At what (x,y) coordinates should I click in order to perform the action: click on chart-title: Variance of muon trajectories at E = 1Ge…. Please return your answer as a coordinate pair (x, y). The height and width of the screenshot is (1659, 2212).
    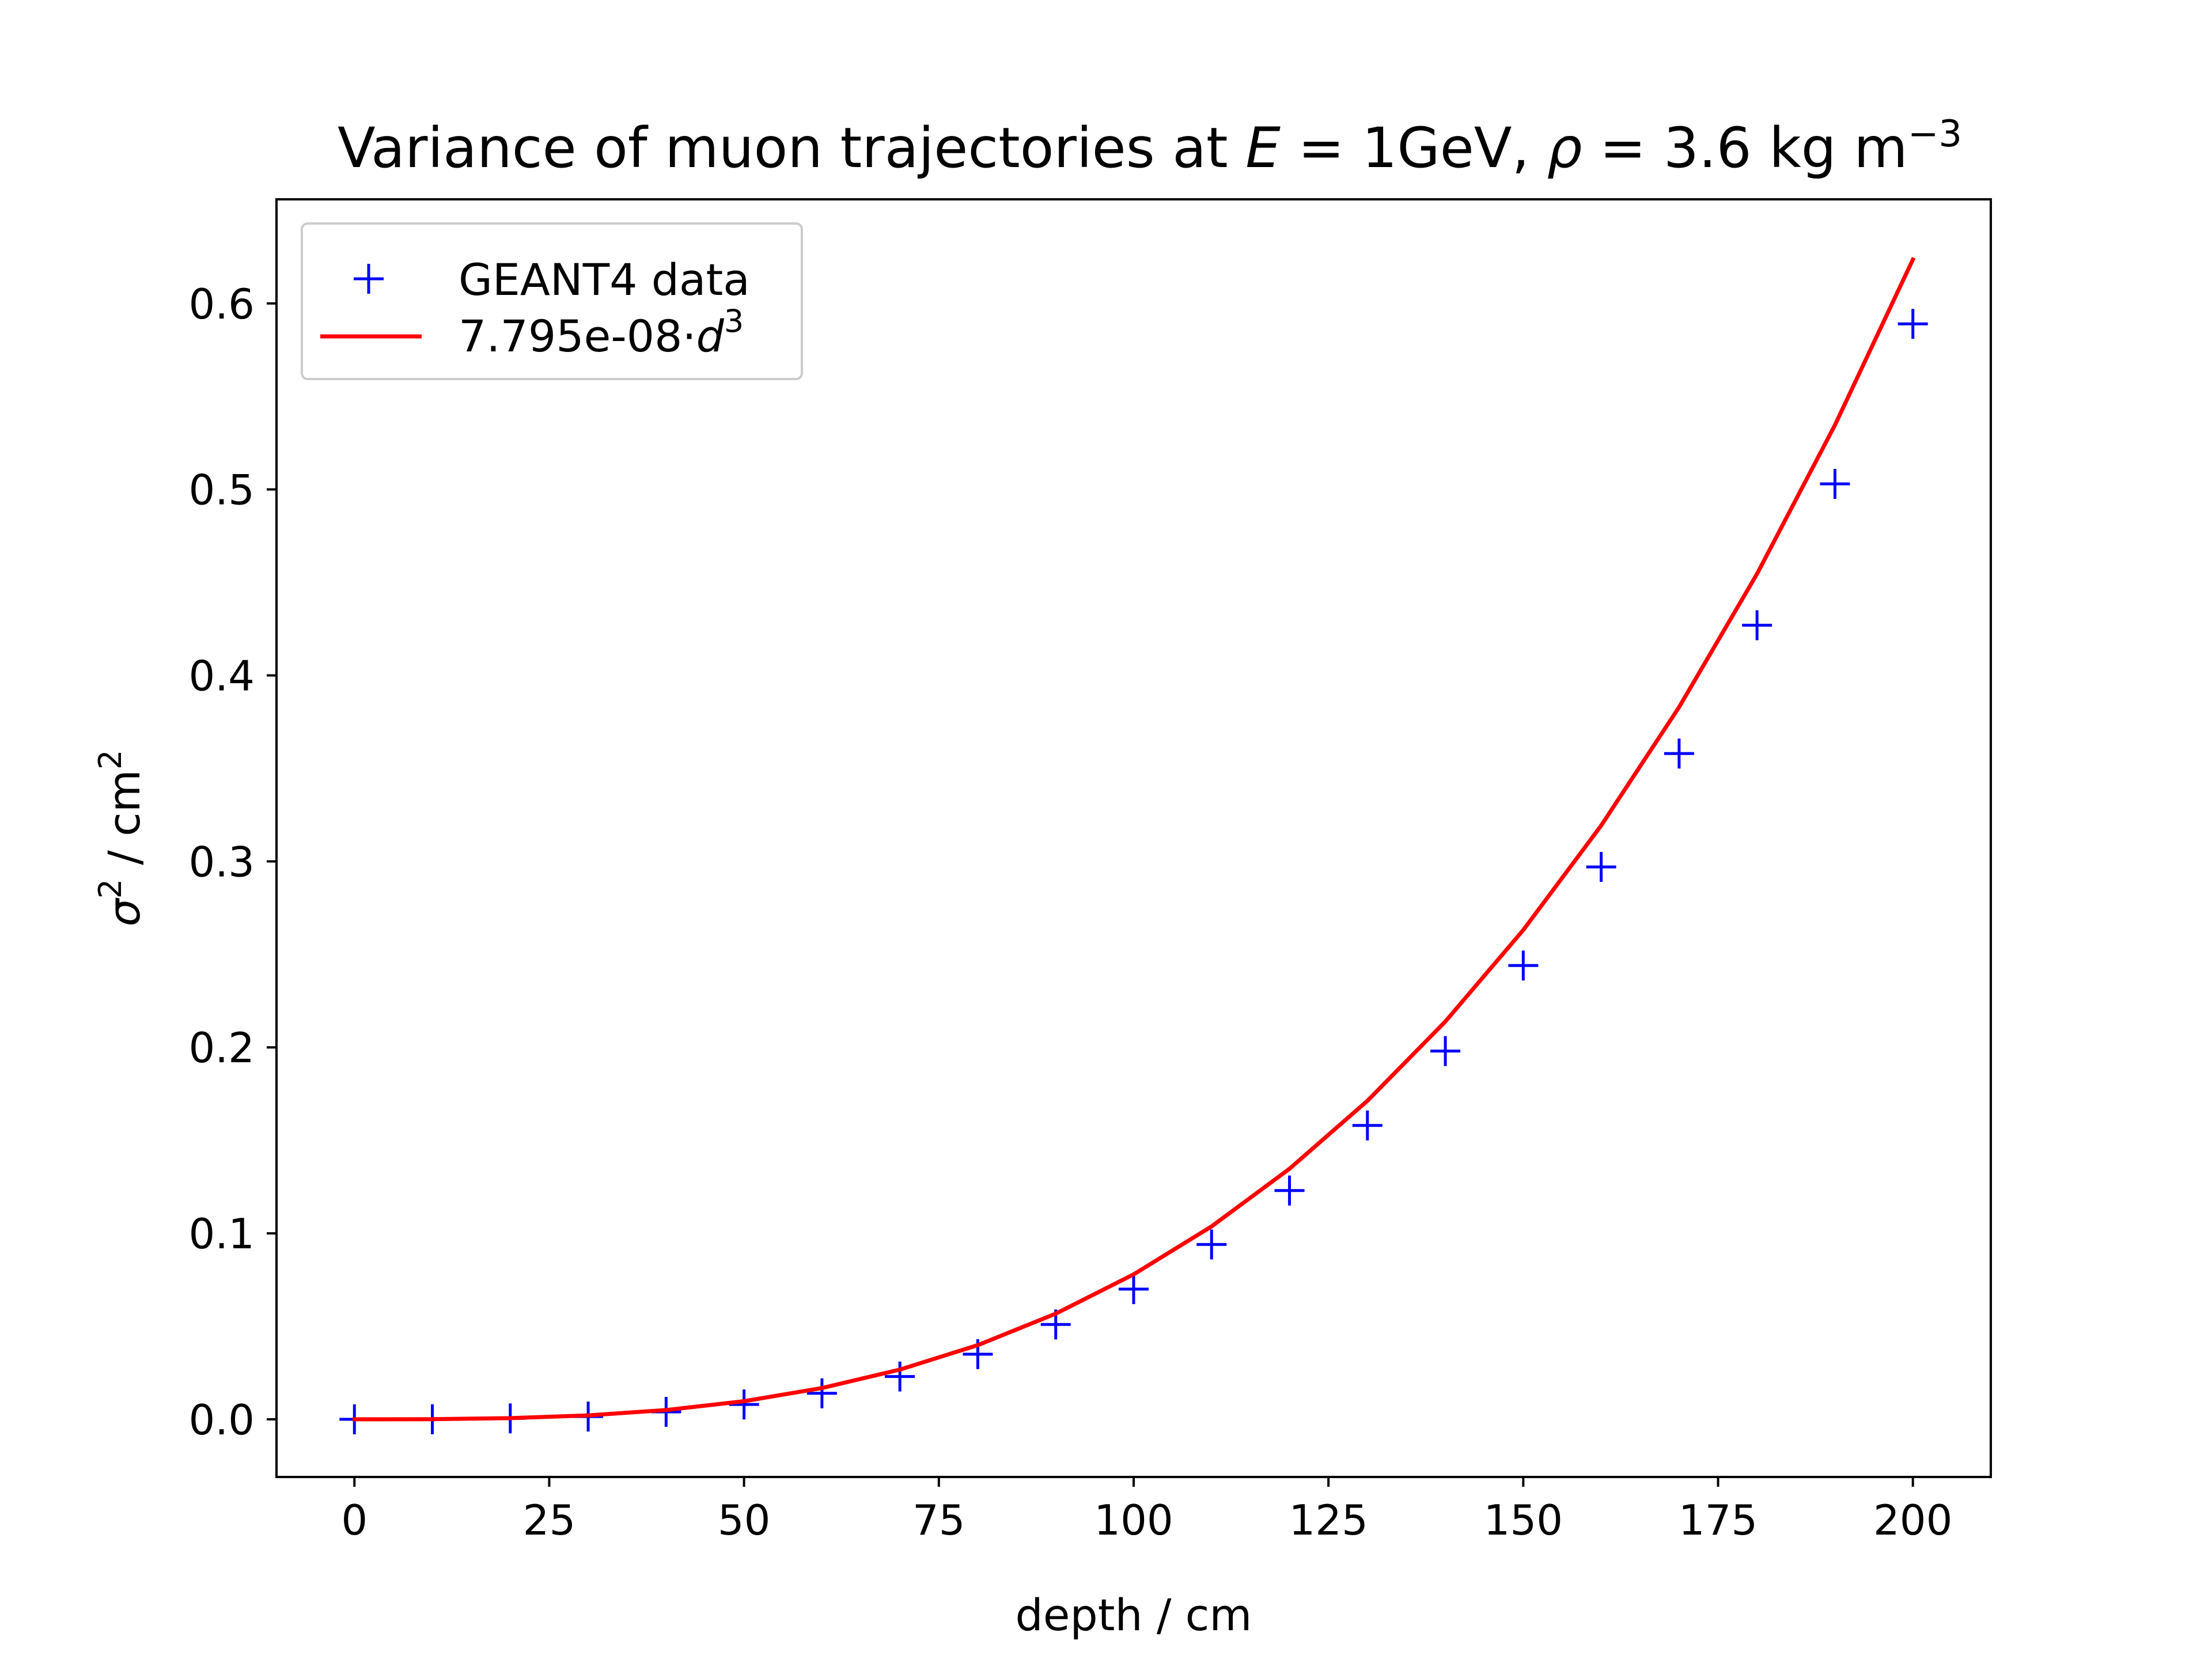
    Looking at the image, I should click on (1150, 146).